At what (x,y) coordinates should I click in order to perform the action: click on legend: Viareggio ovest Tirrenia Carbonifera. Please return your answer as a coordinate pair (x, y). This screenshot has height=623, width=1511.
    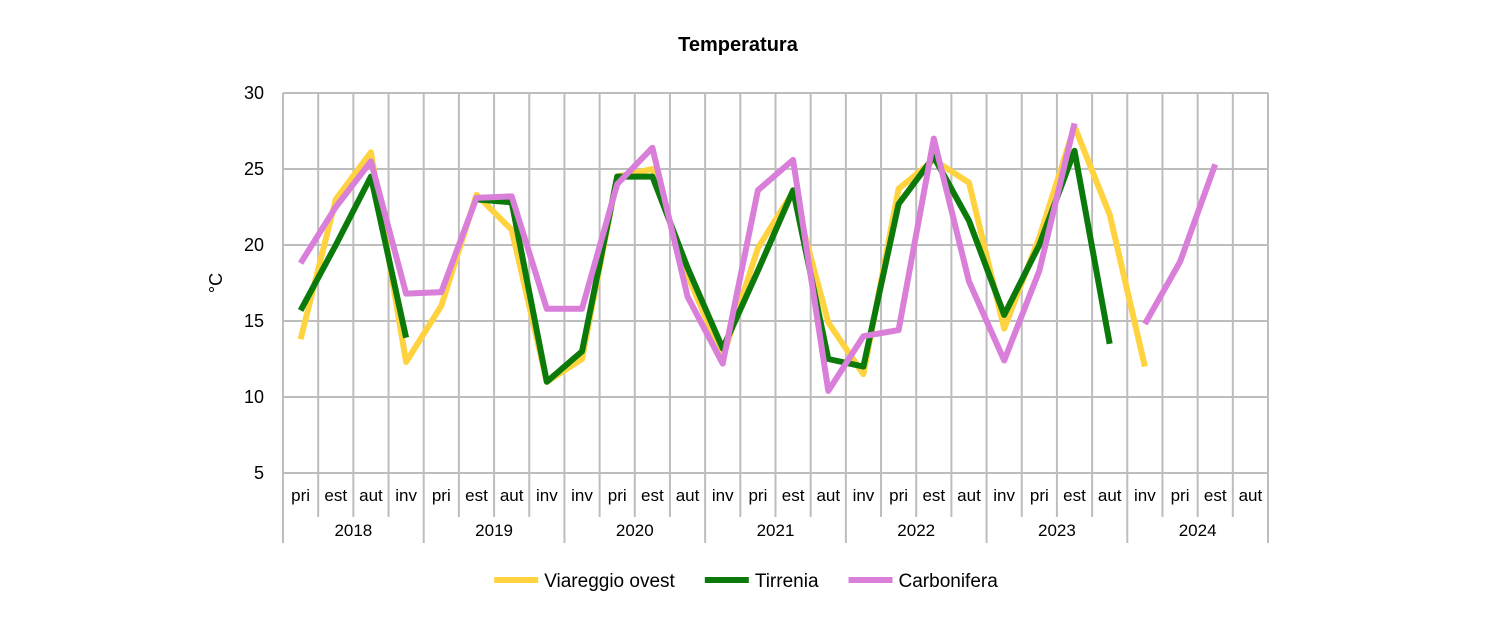
    Looking at the image, I should click on (746, 581).